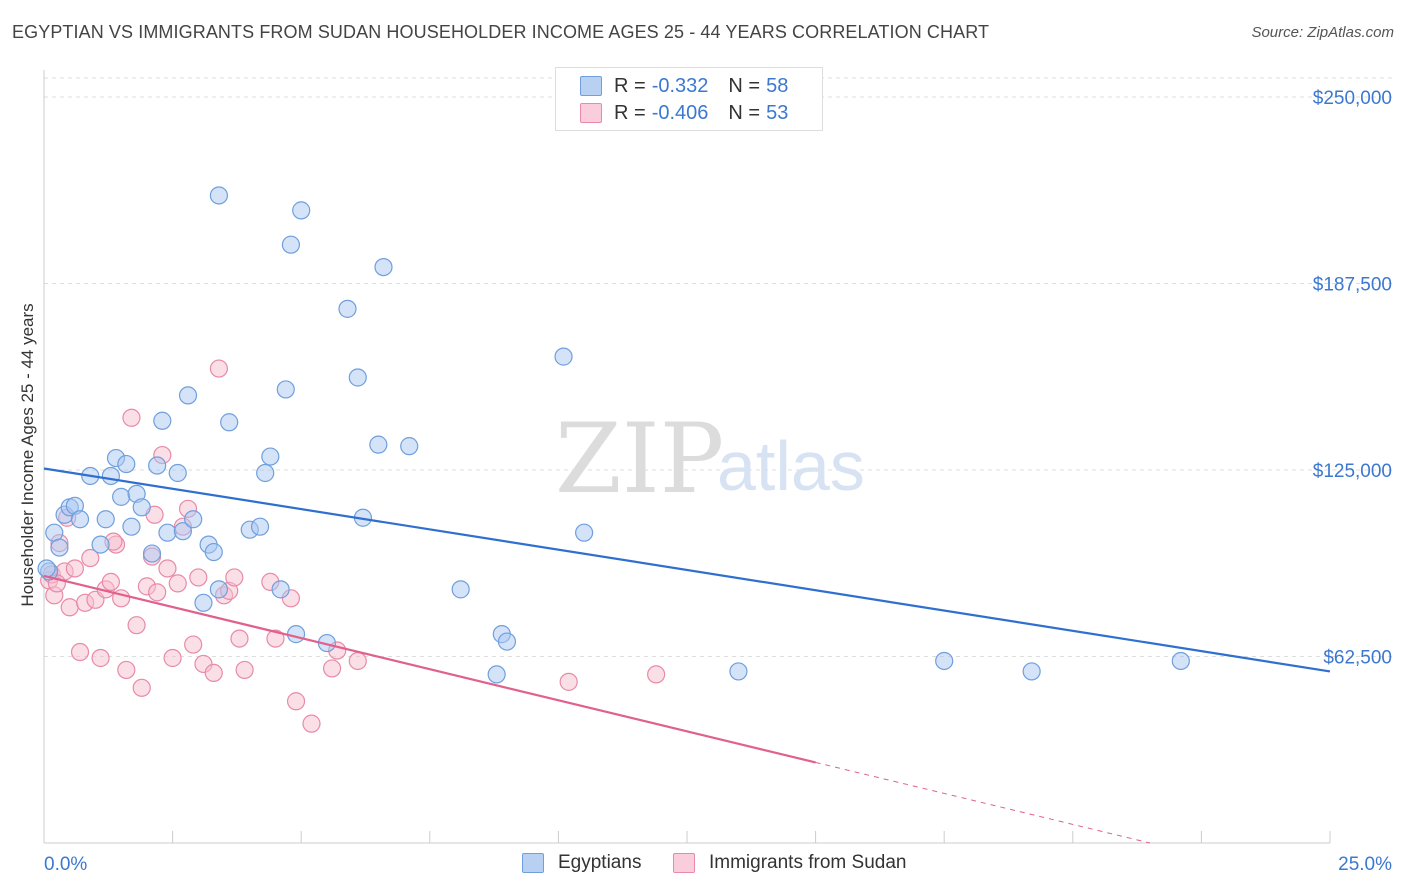 The height and width of the screenshot is (892, 1406). Describe the element at coordinates (1357, 658) in the screenshot. I see `y-tick-label: $62,500` at that location.